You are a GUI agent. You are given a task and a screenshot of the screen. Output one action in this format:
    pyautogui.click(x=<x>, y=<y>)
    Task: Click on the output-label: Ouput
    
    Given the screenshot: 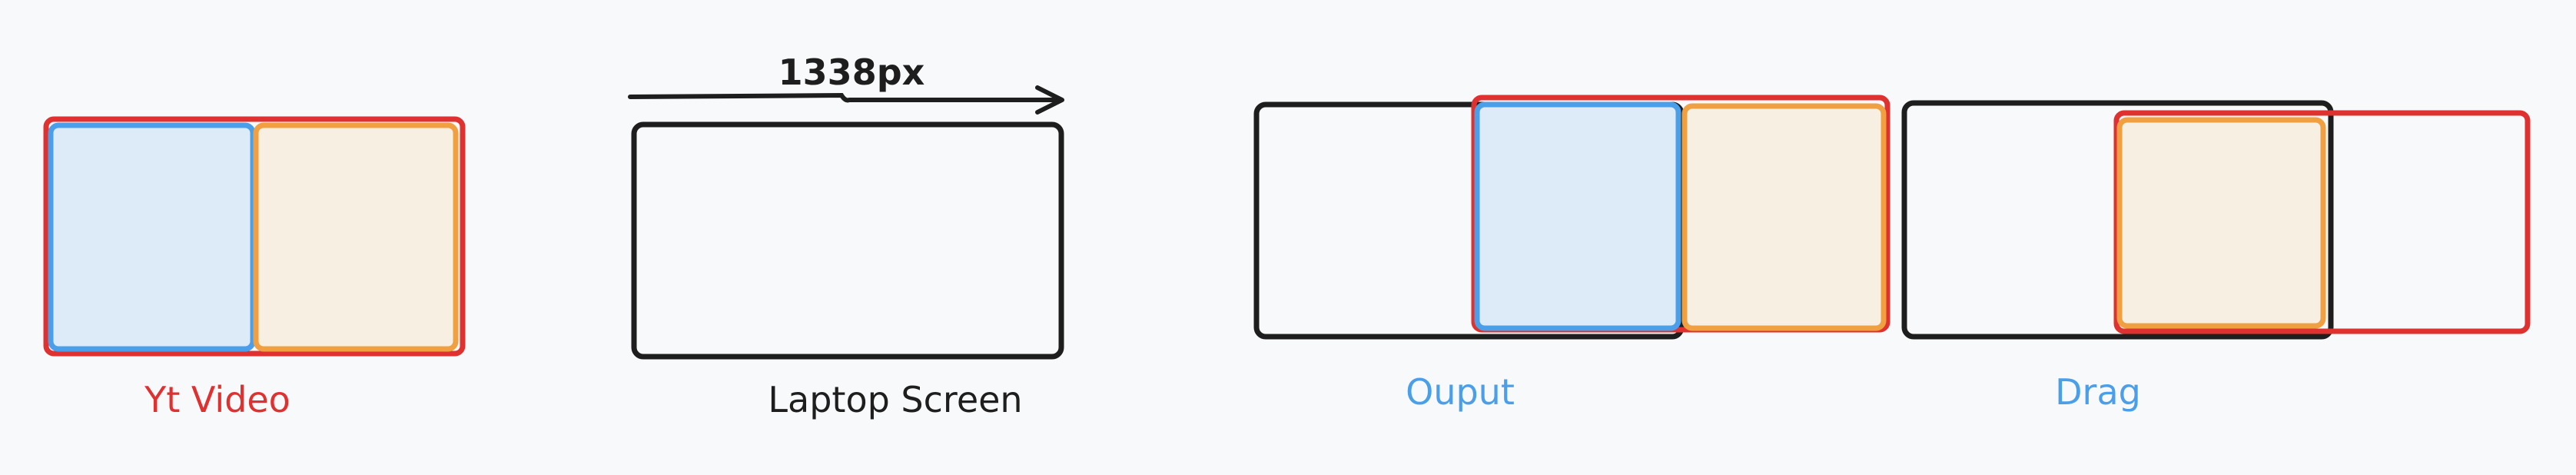 What is the action you would take?
    pyautogui.click(x=1460, y=392)
    